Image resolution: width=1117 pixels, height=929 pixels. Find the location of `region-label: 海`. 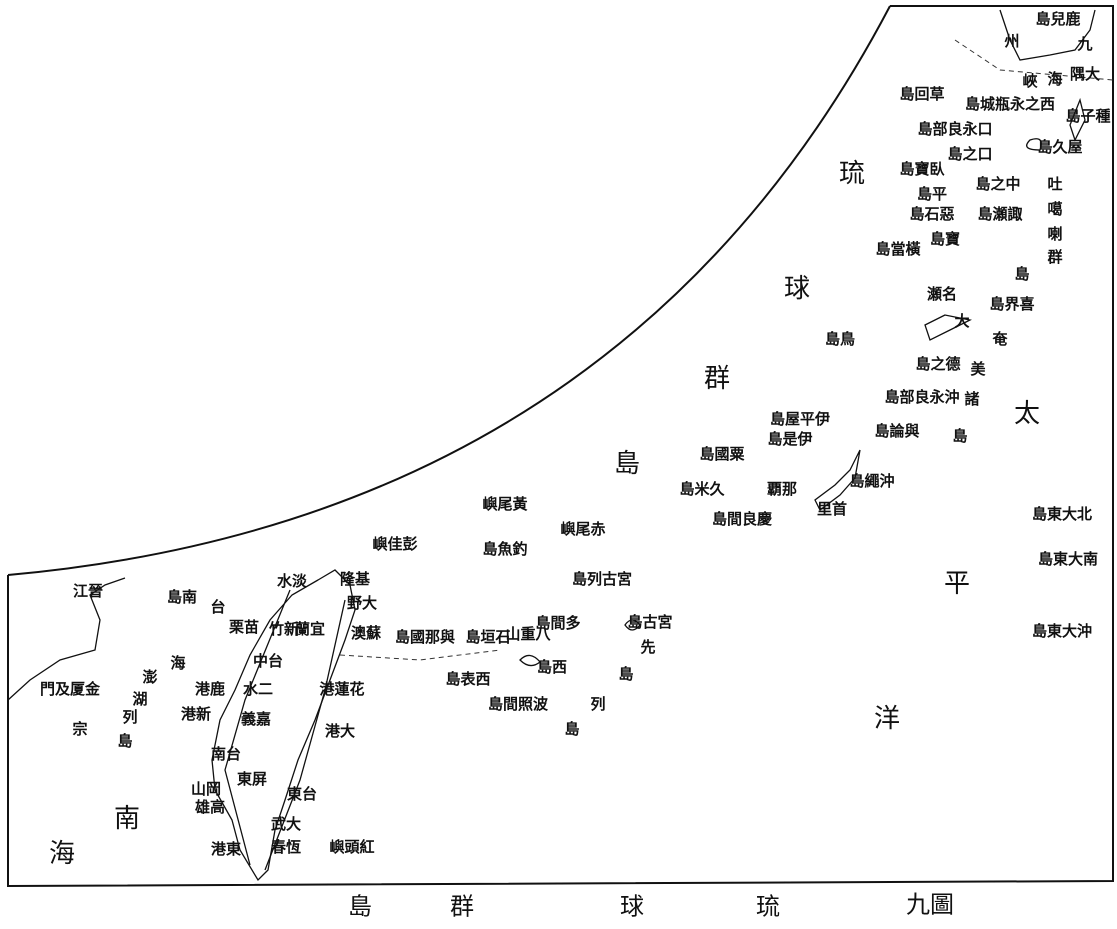

region-label: 海 is located at coordinates (62, 854).